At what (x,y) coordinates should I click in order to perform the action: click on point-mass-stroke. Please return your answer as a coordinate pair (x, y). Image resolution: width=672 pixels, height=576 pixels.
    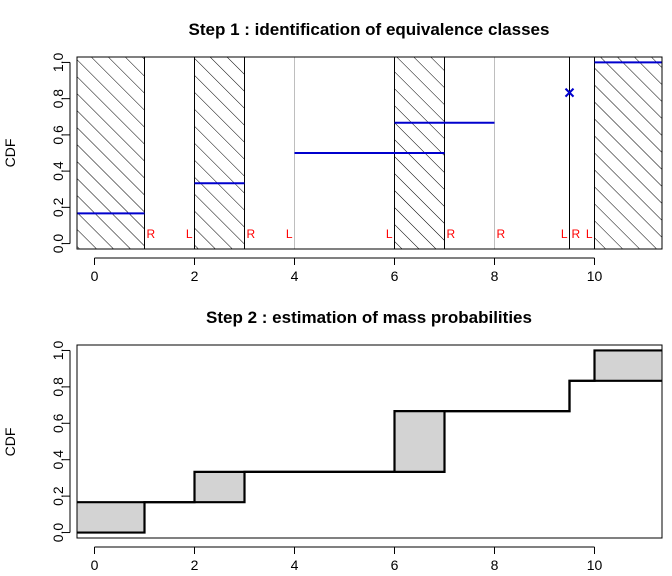
    Looking at the image, I should click on (569, 92).